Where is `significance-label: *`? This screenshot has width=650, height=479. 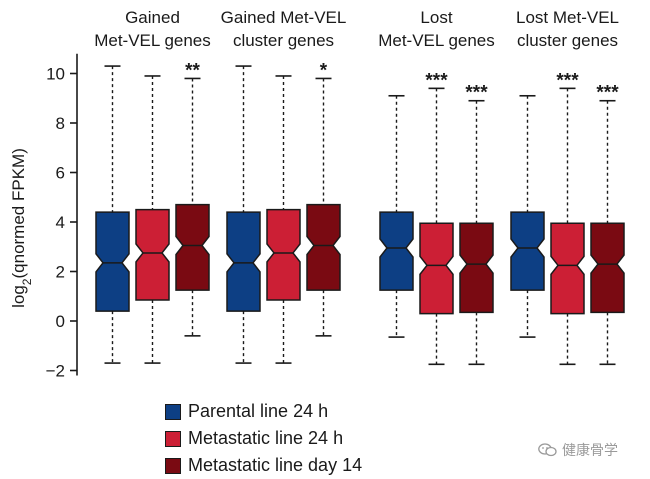 significance-label: * is located at coordinates (324, 70).